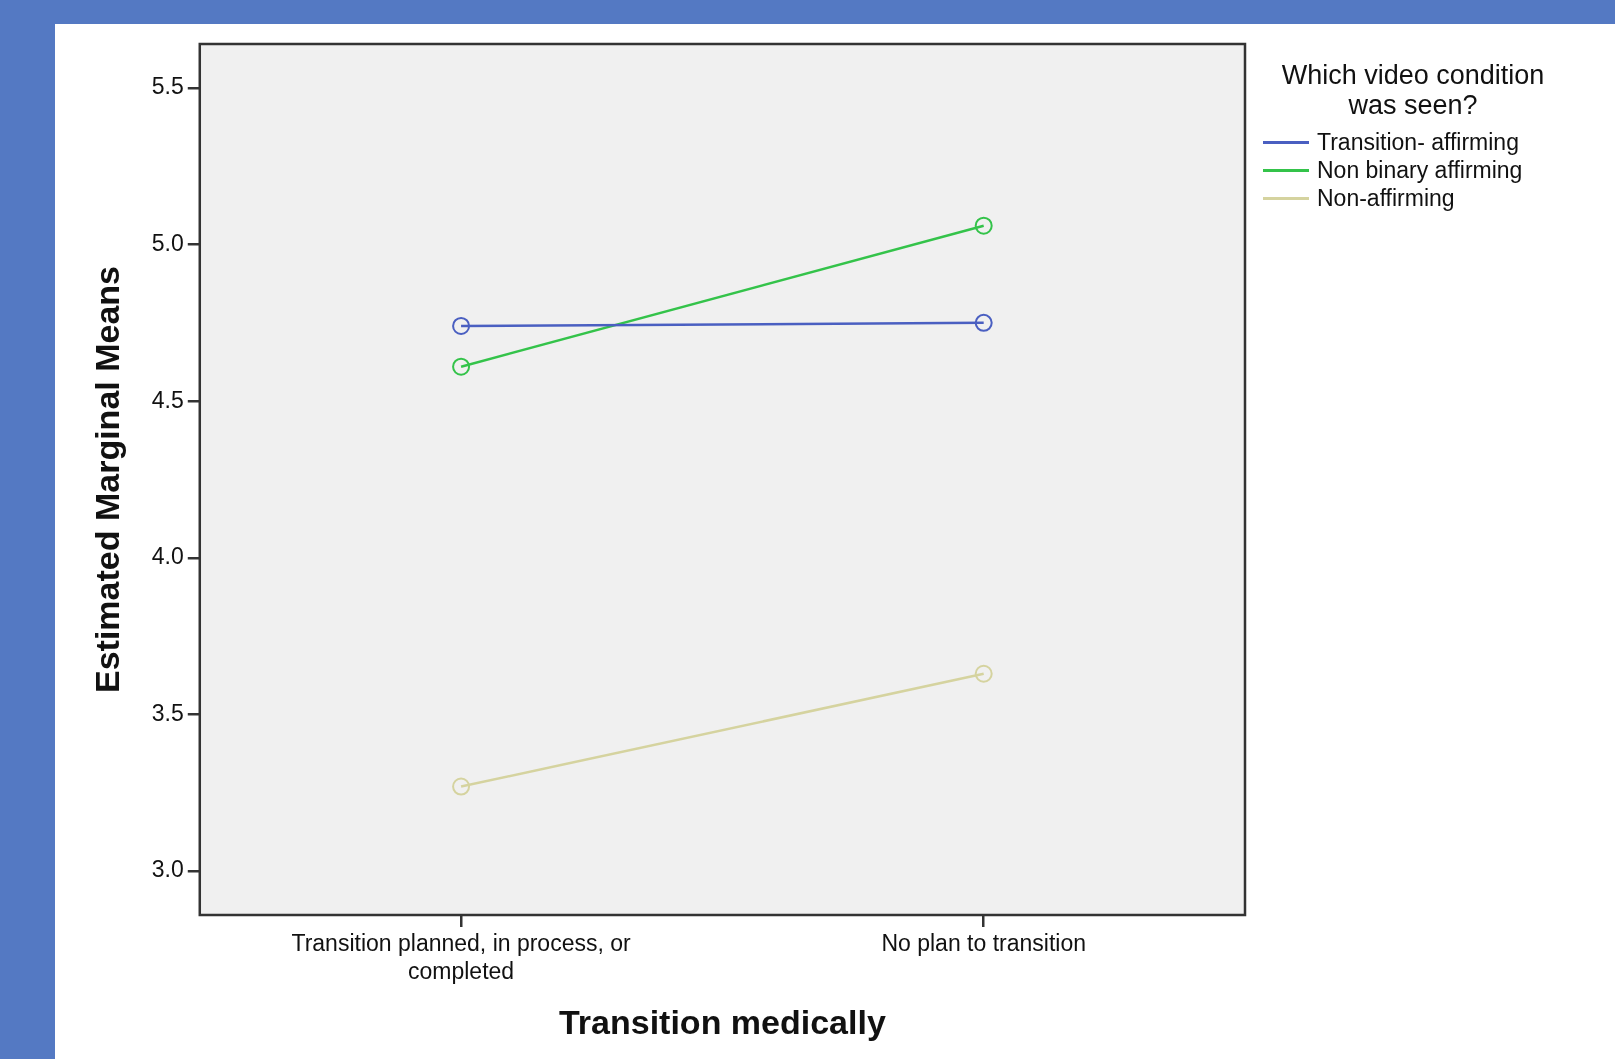  What do you see at coordinates (167, 869) in the screenshot?
I see `y-tick-label: 3.0` at bounding box center [167, 869].